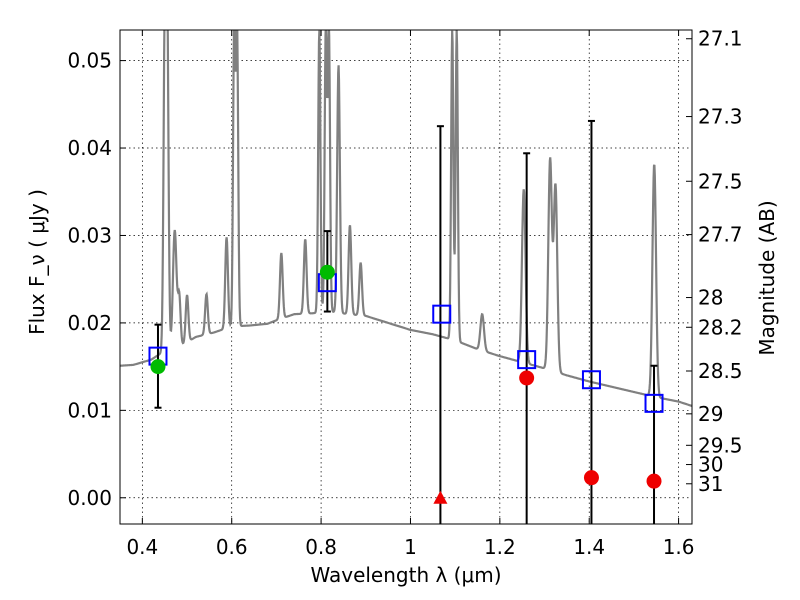 This screenshot has width=800, height=600. What do you see at coordinates (720, 235) in the screenshot?
I see `y2-tick-label: 27.7` at bounding box center [720, 235].